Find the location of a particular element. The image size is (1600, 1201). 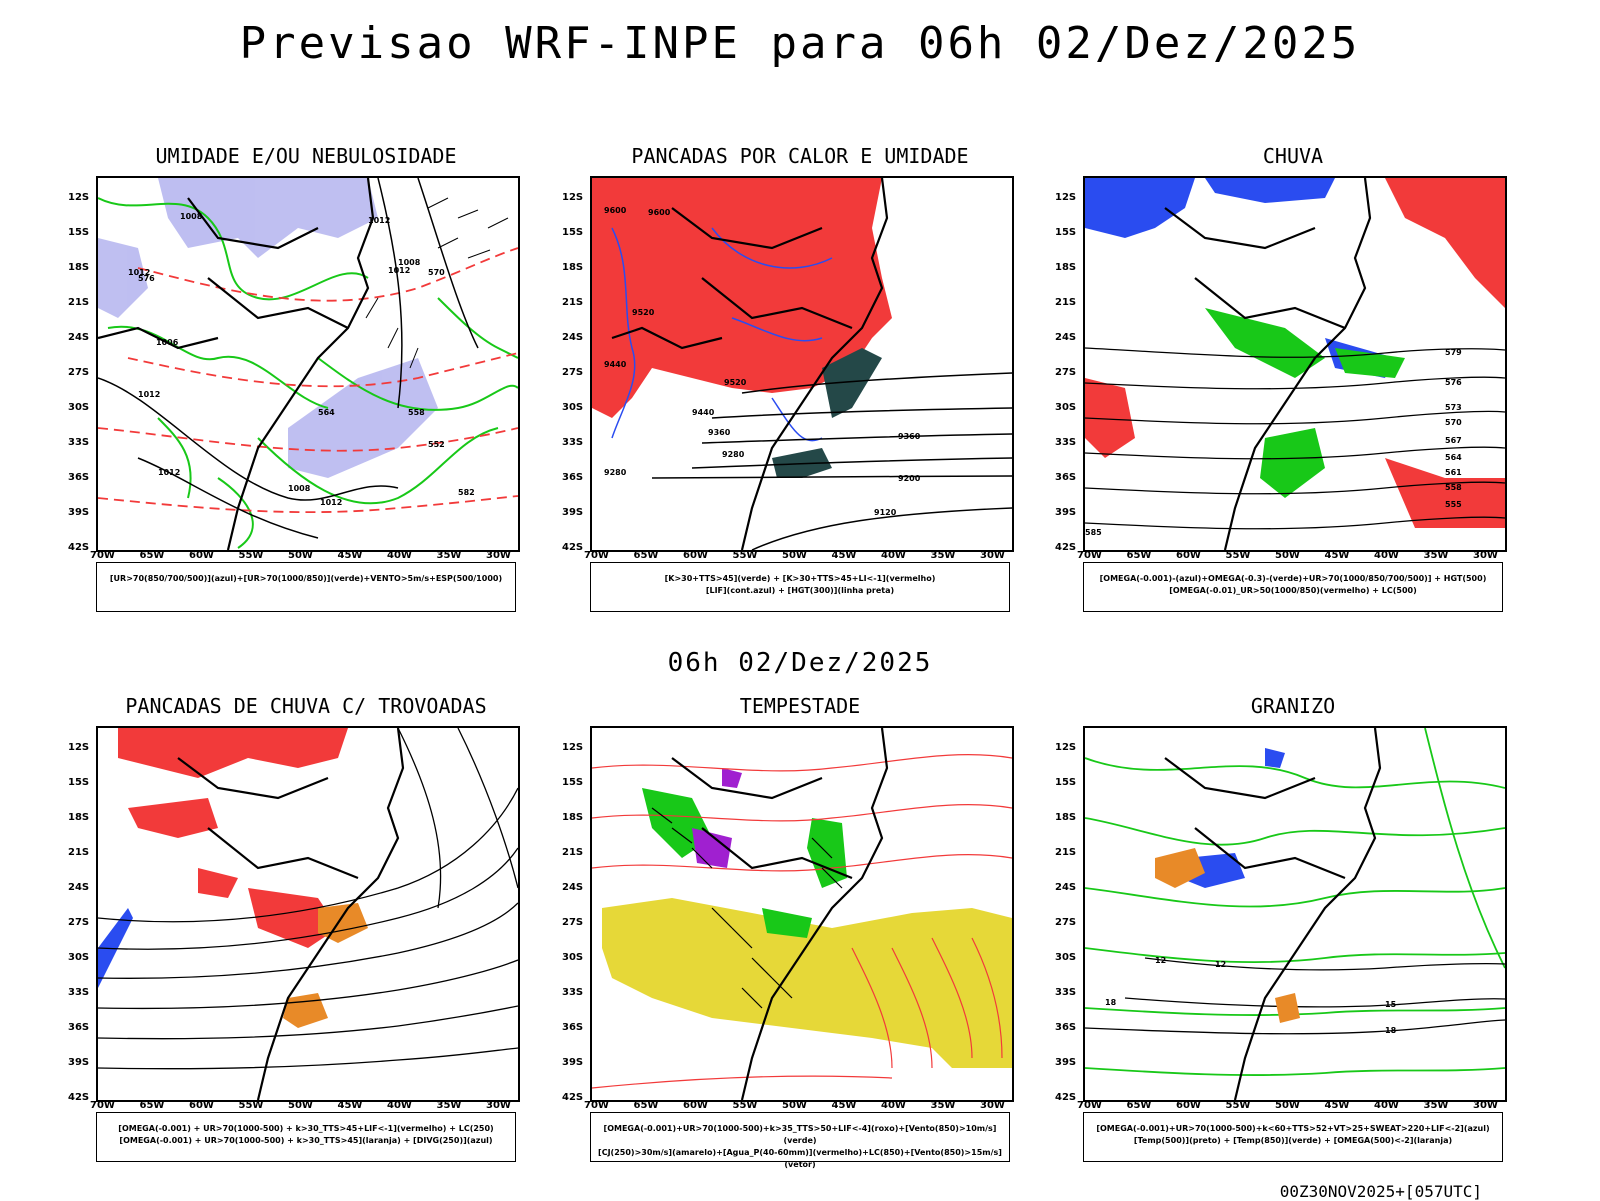

contour-label: 564 is located at coordinates (326, 412).